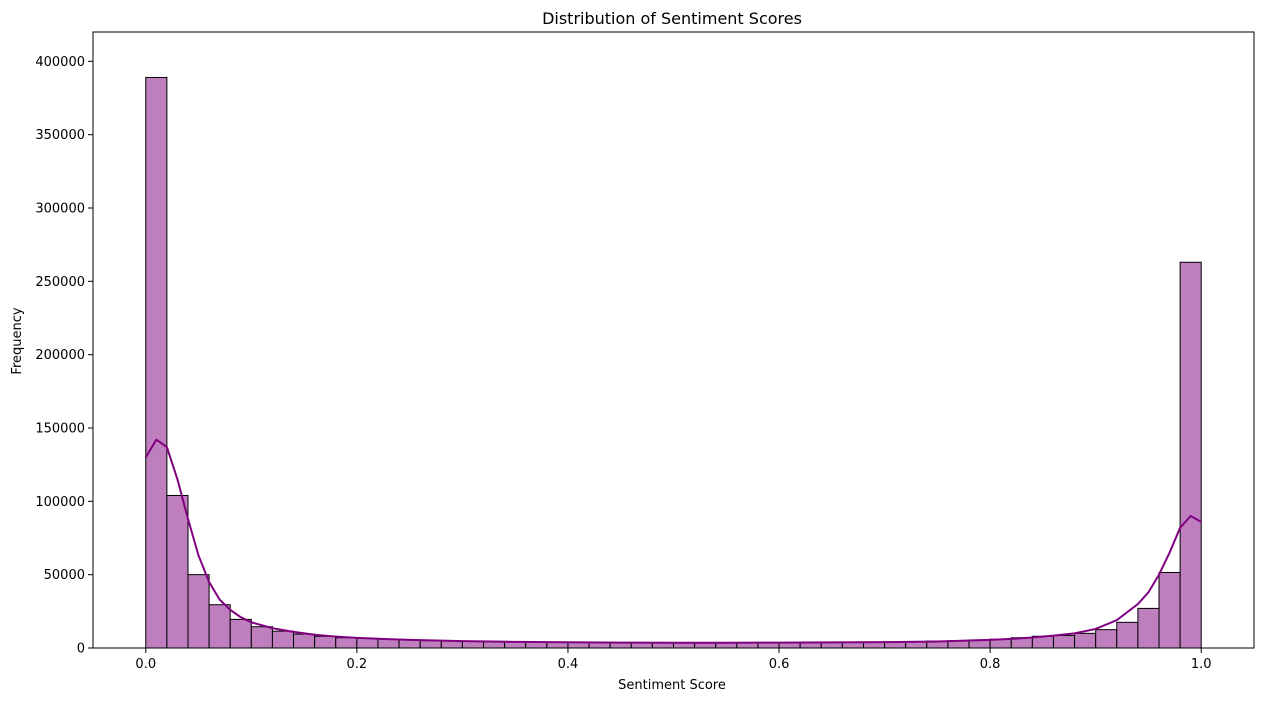 The height and width of the screenshot is (701, 1264). Describe the element at coordinates (673, 660) in the screenshot. I see `x-axis-ticks: 0.0 0.2 0.4 0.6 0.8 1.0` at that location.